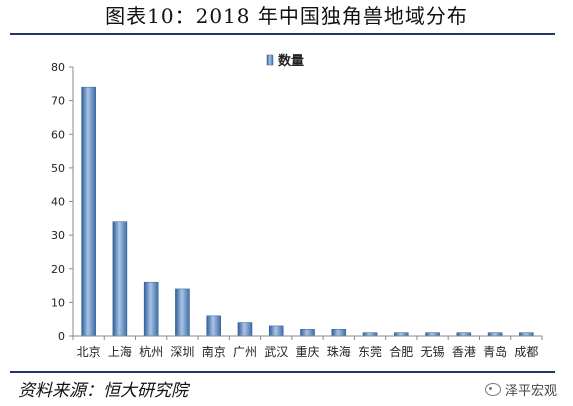  I want to click on watermark-text: 泽平宏观, so click(530, 391).